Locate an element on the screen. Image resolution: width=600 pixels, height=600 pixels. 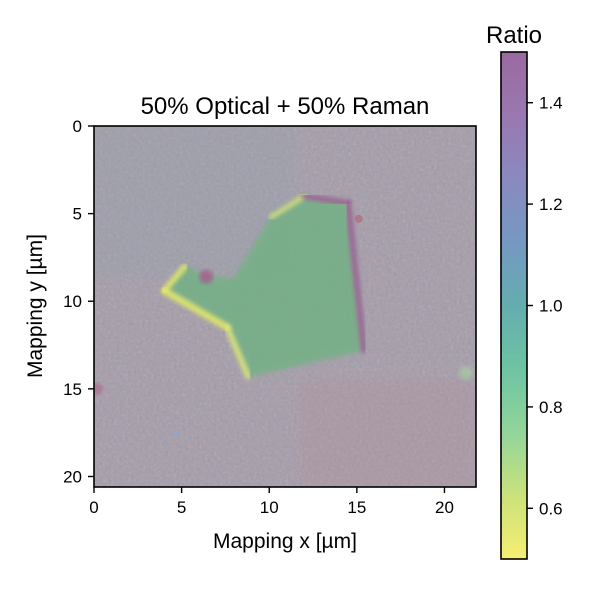
y-tick-label: 10 is located at coordinates (72, 301).